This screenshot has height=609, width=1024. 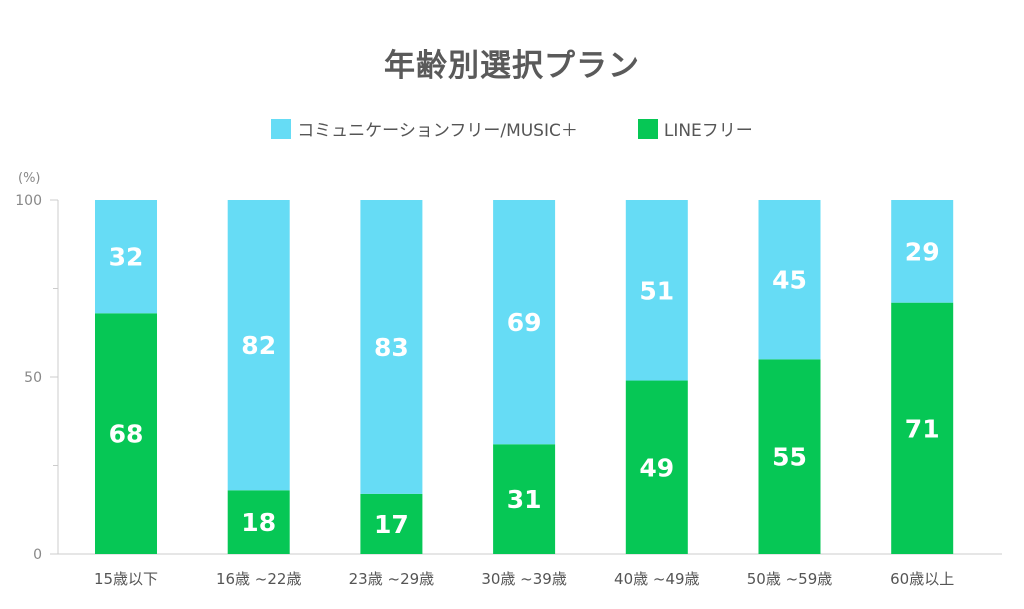 What do you see at coordinates (37, 555) in the screenshot?
I see `y-tick-label: 0` at bounding box center [37, 555].